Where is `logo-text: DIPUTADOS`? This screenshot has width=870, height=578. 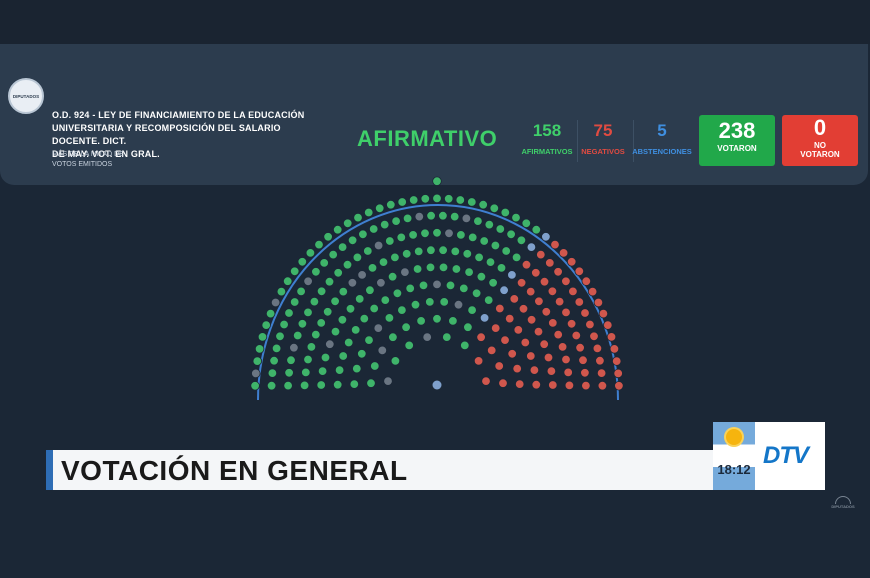 logo-text: DIPUTADOS is located at coordinates (26, 96).